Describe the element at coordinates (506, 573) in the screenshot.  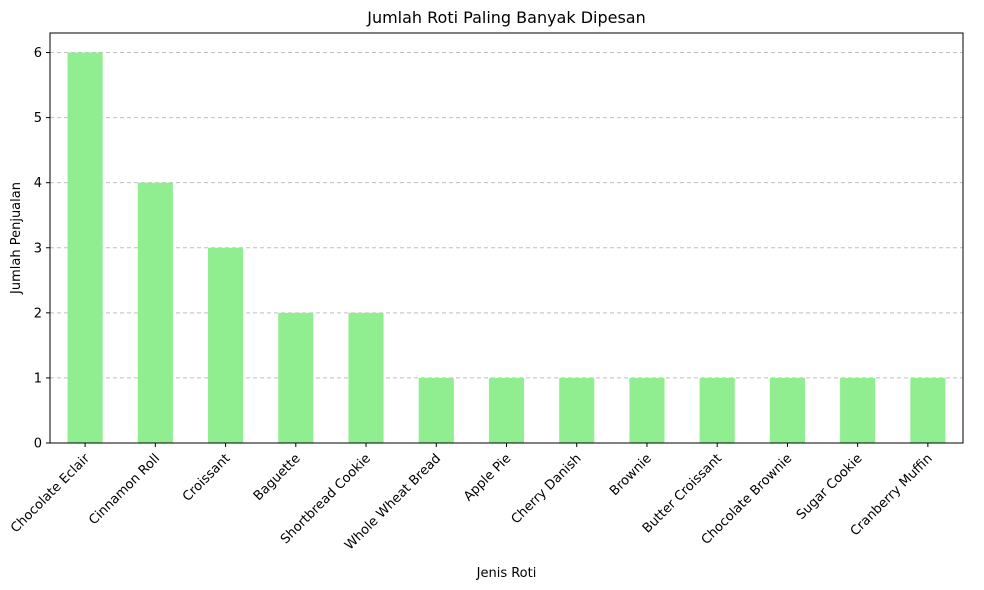
I see `x-axis-label: Jenis Roti` at that location.